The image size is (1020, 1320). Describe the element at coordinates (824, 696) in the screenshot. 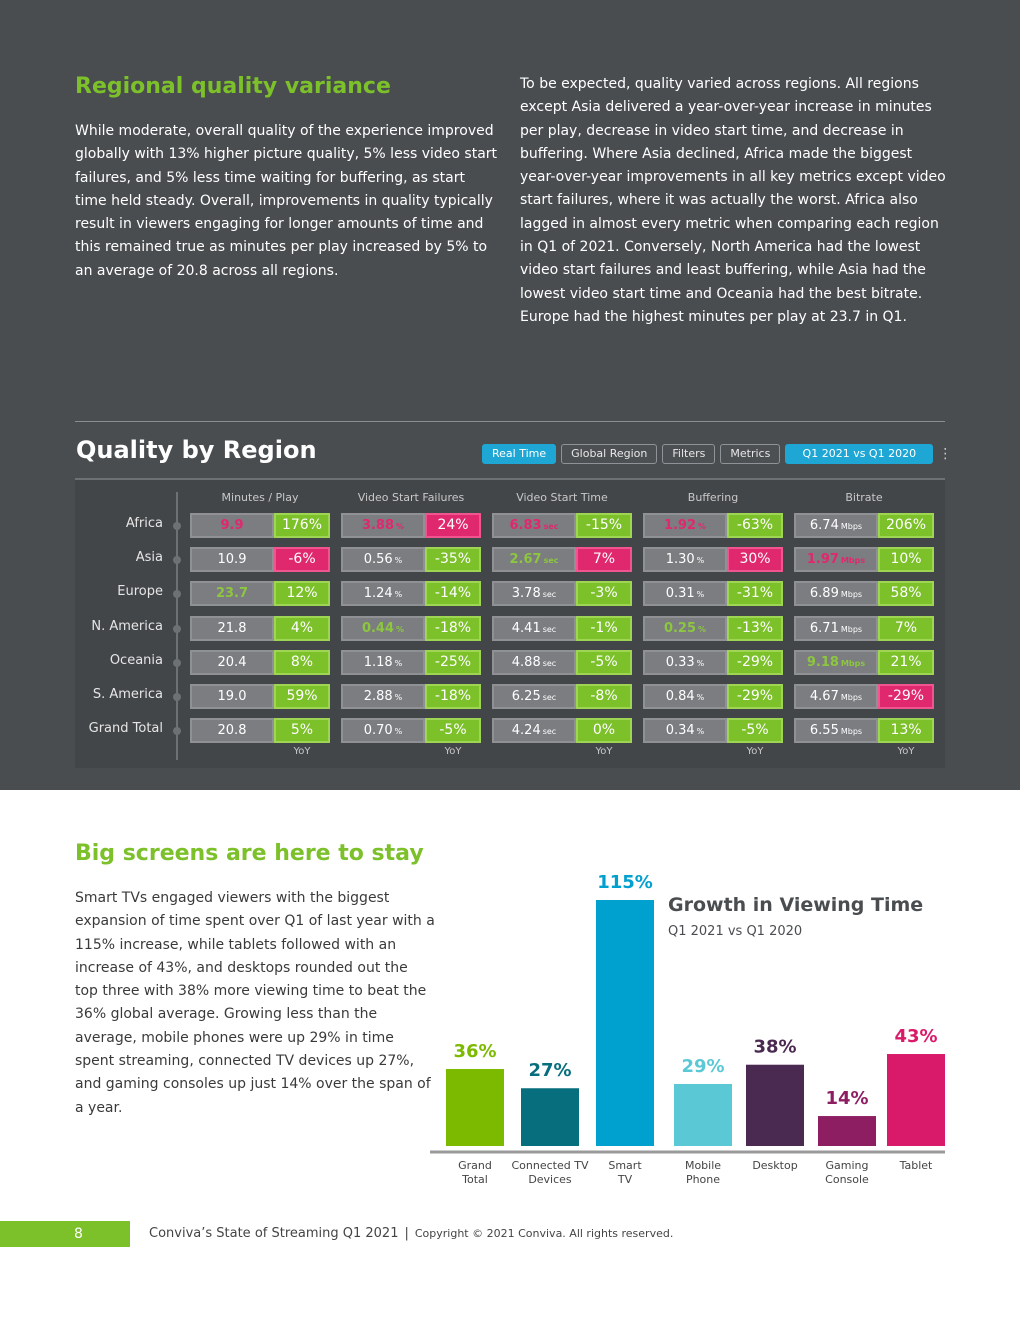

I see `metric-number: 4.67` at that location.